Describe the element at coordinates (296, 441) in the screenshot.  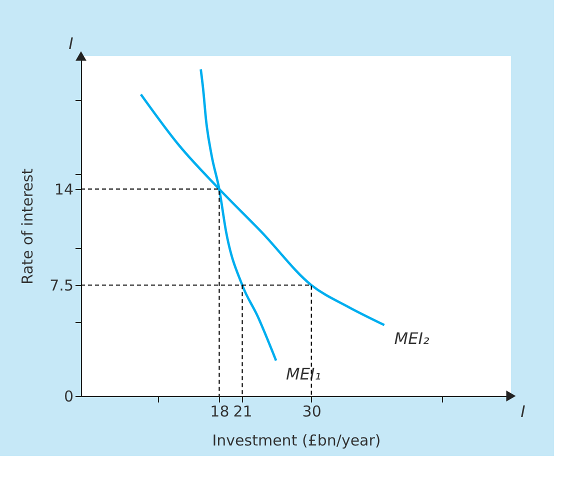
I see `x-axis-title: Investment (£bn/year)` at that location.